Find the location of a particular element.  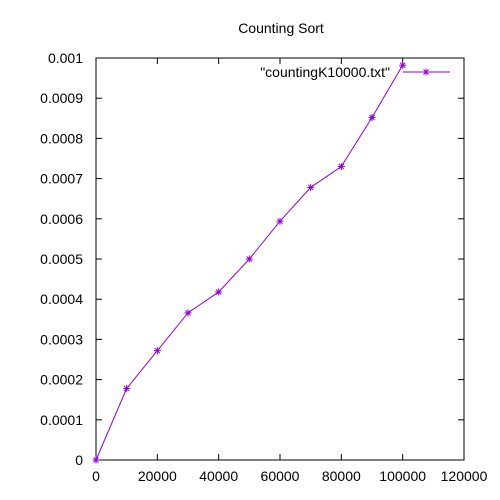

y-tick-label: 0.001 is located at coordinates (65, 58).